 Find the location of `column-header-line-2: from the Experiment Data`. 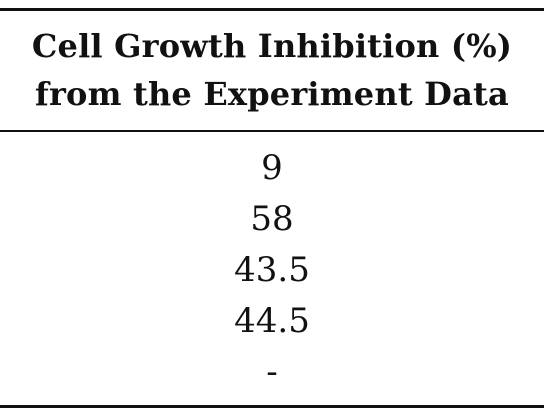

column-header-line-2: from the Experiment Data is located at coordinates (272, 94).